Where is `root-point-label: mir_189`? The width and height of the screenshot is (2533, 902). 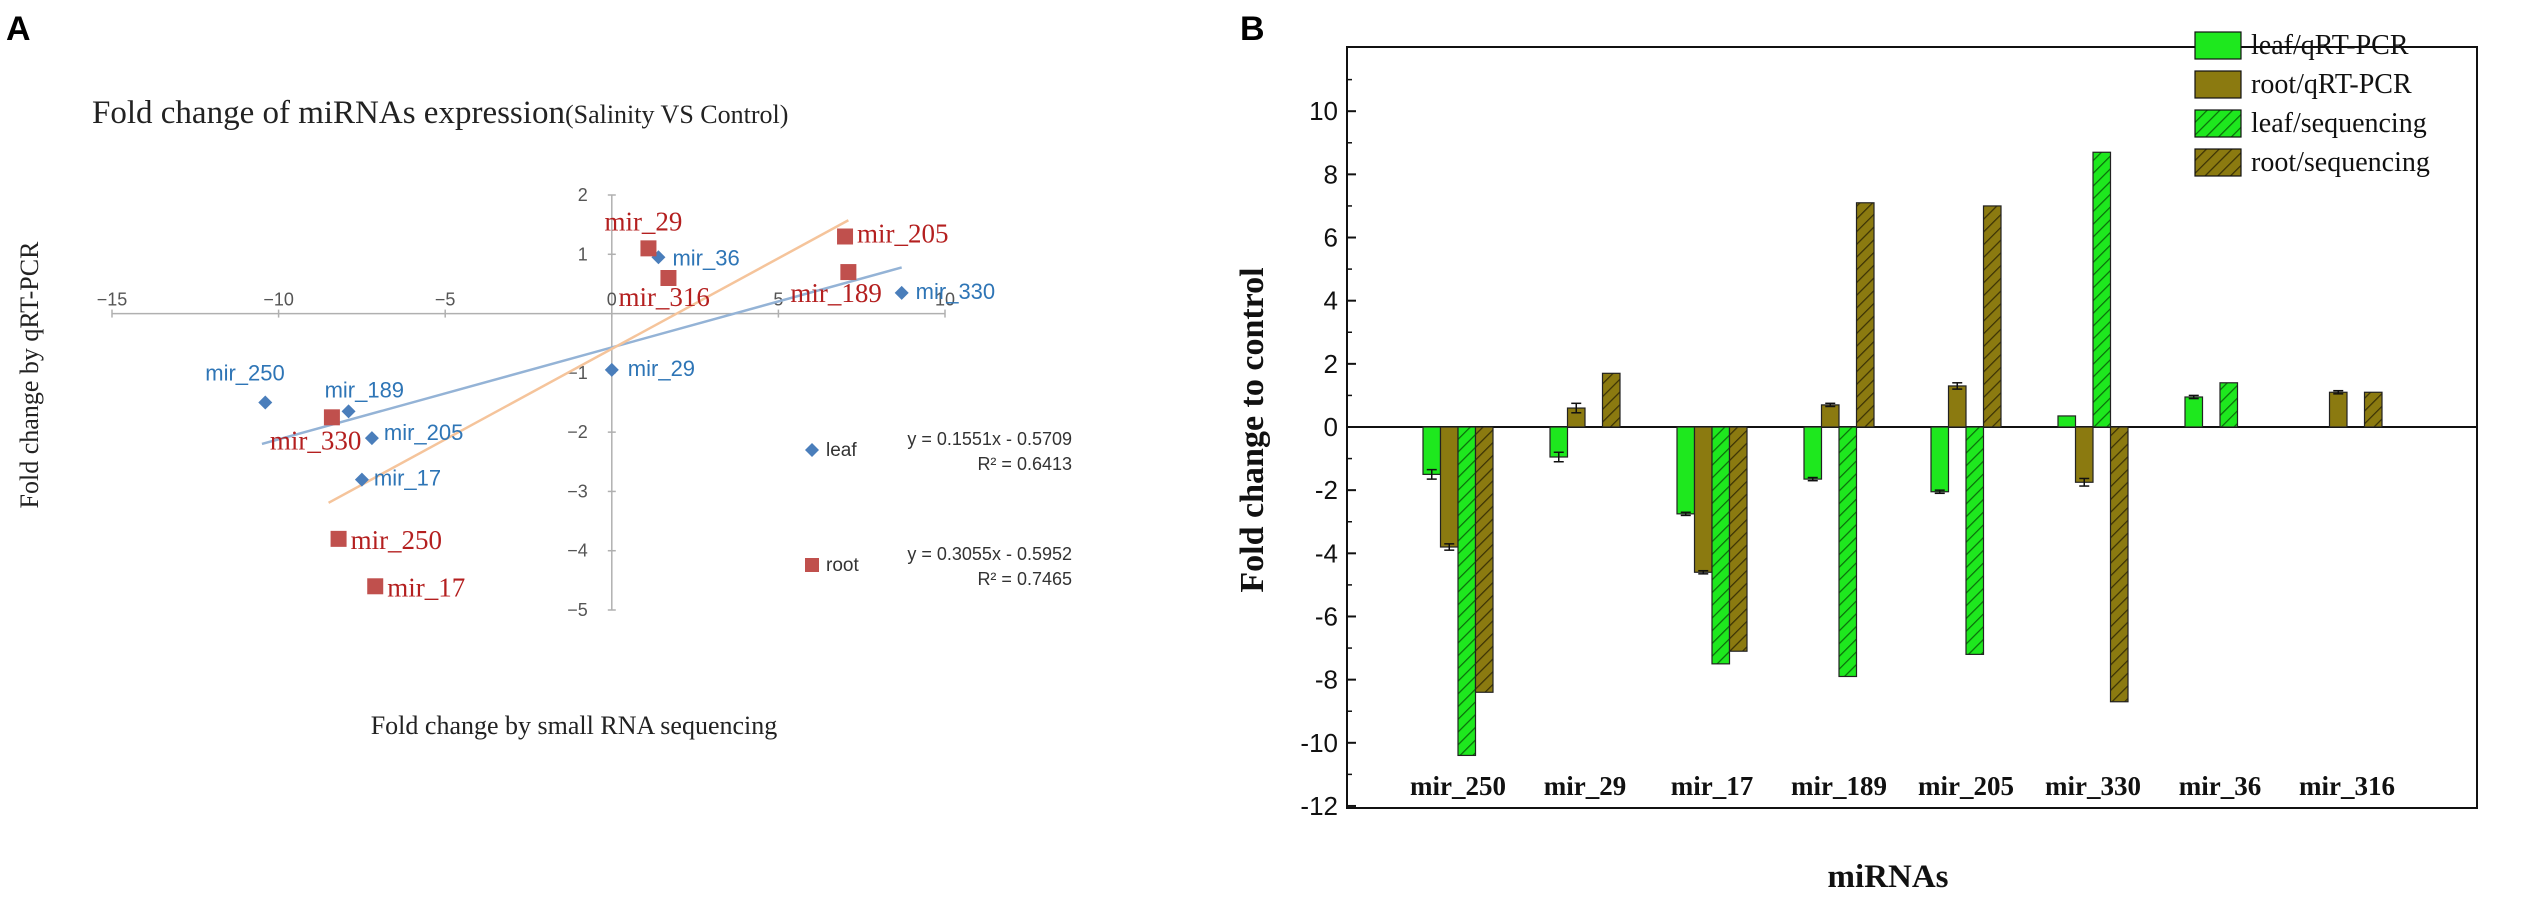 root-point-label: mir_189 is located at coordinates (836, 293).